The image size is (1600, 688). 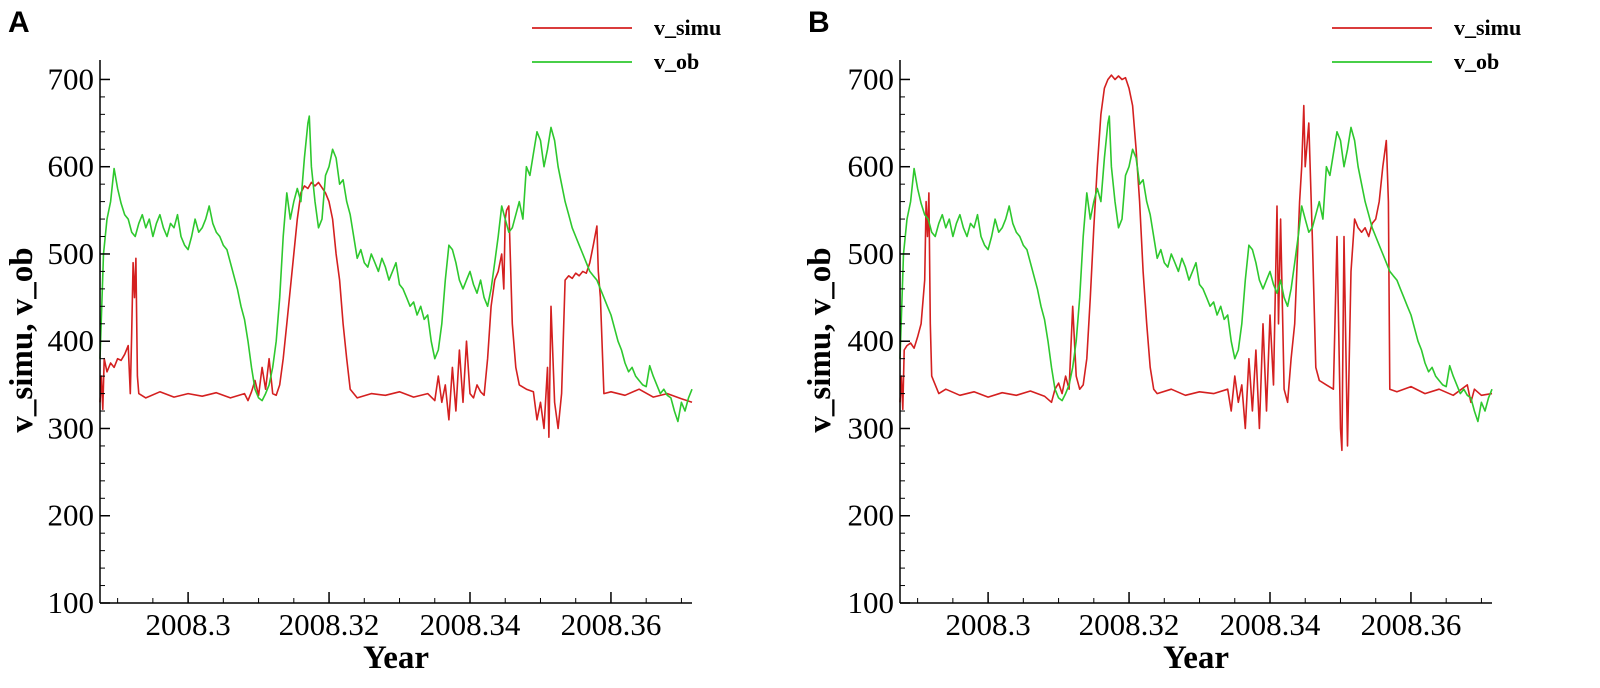 I want to click on series-line-v-simu, so click(x=396, y=309).